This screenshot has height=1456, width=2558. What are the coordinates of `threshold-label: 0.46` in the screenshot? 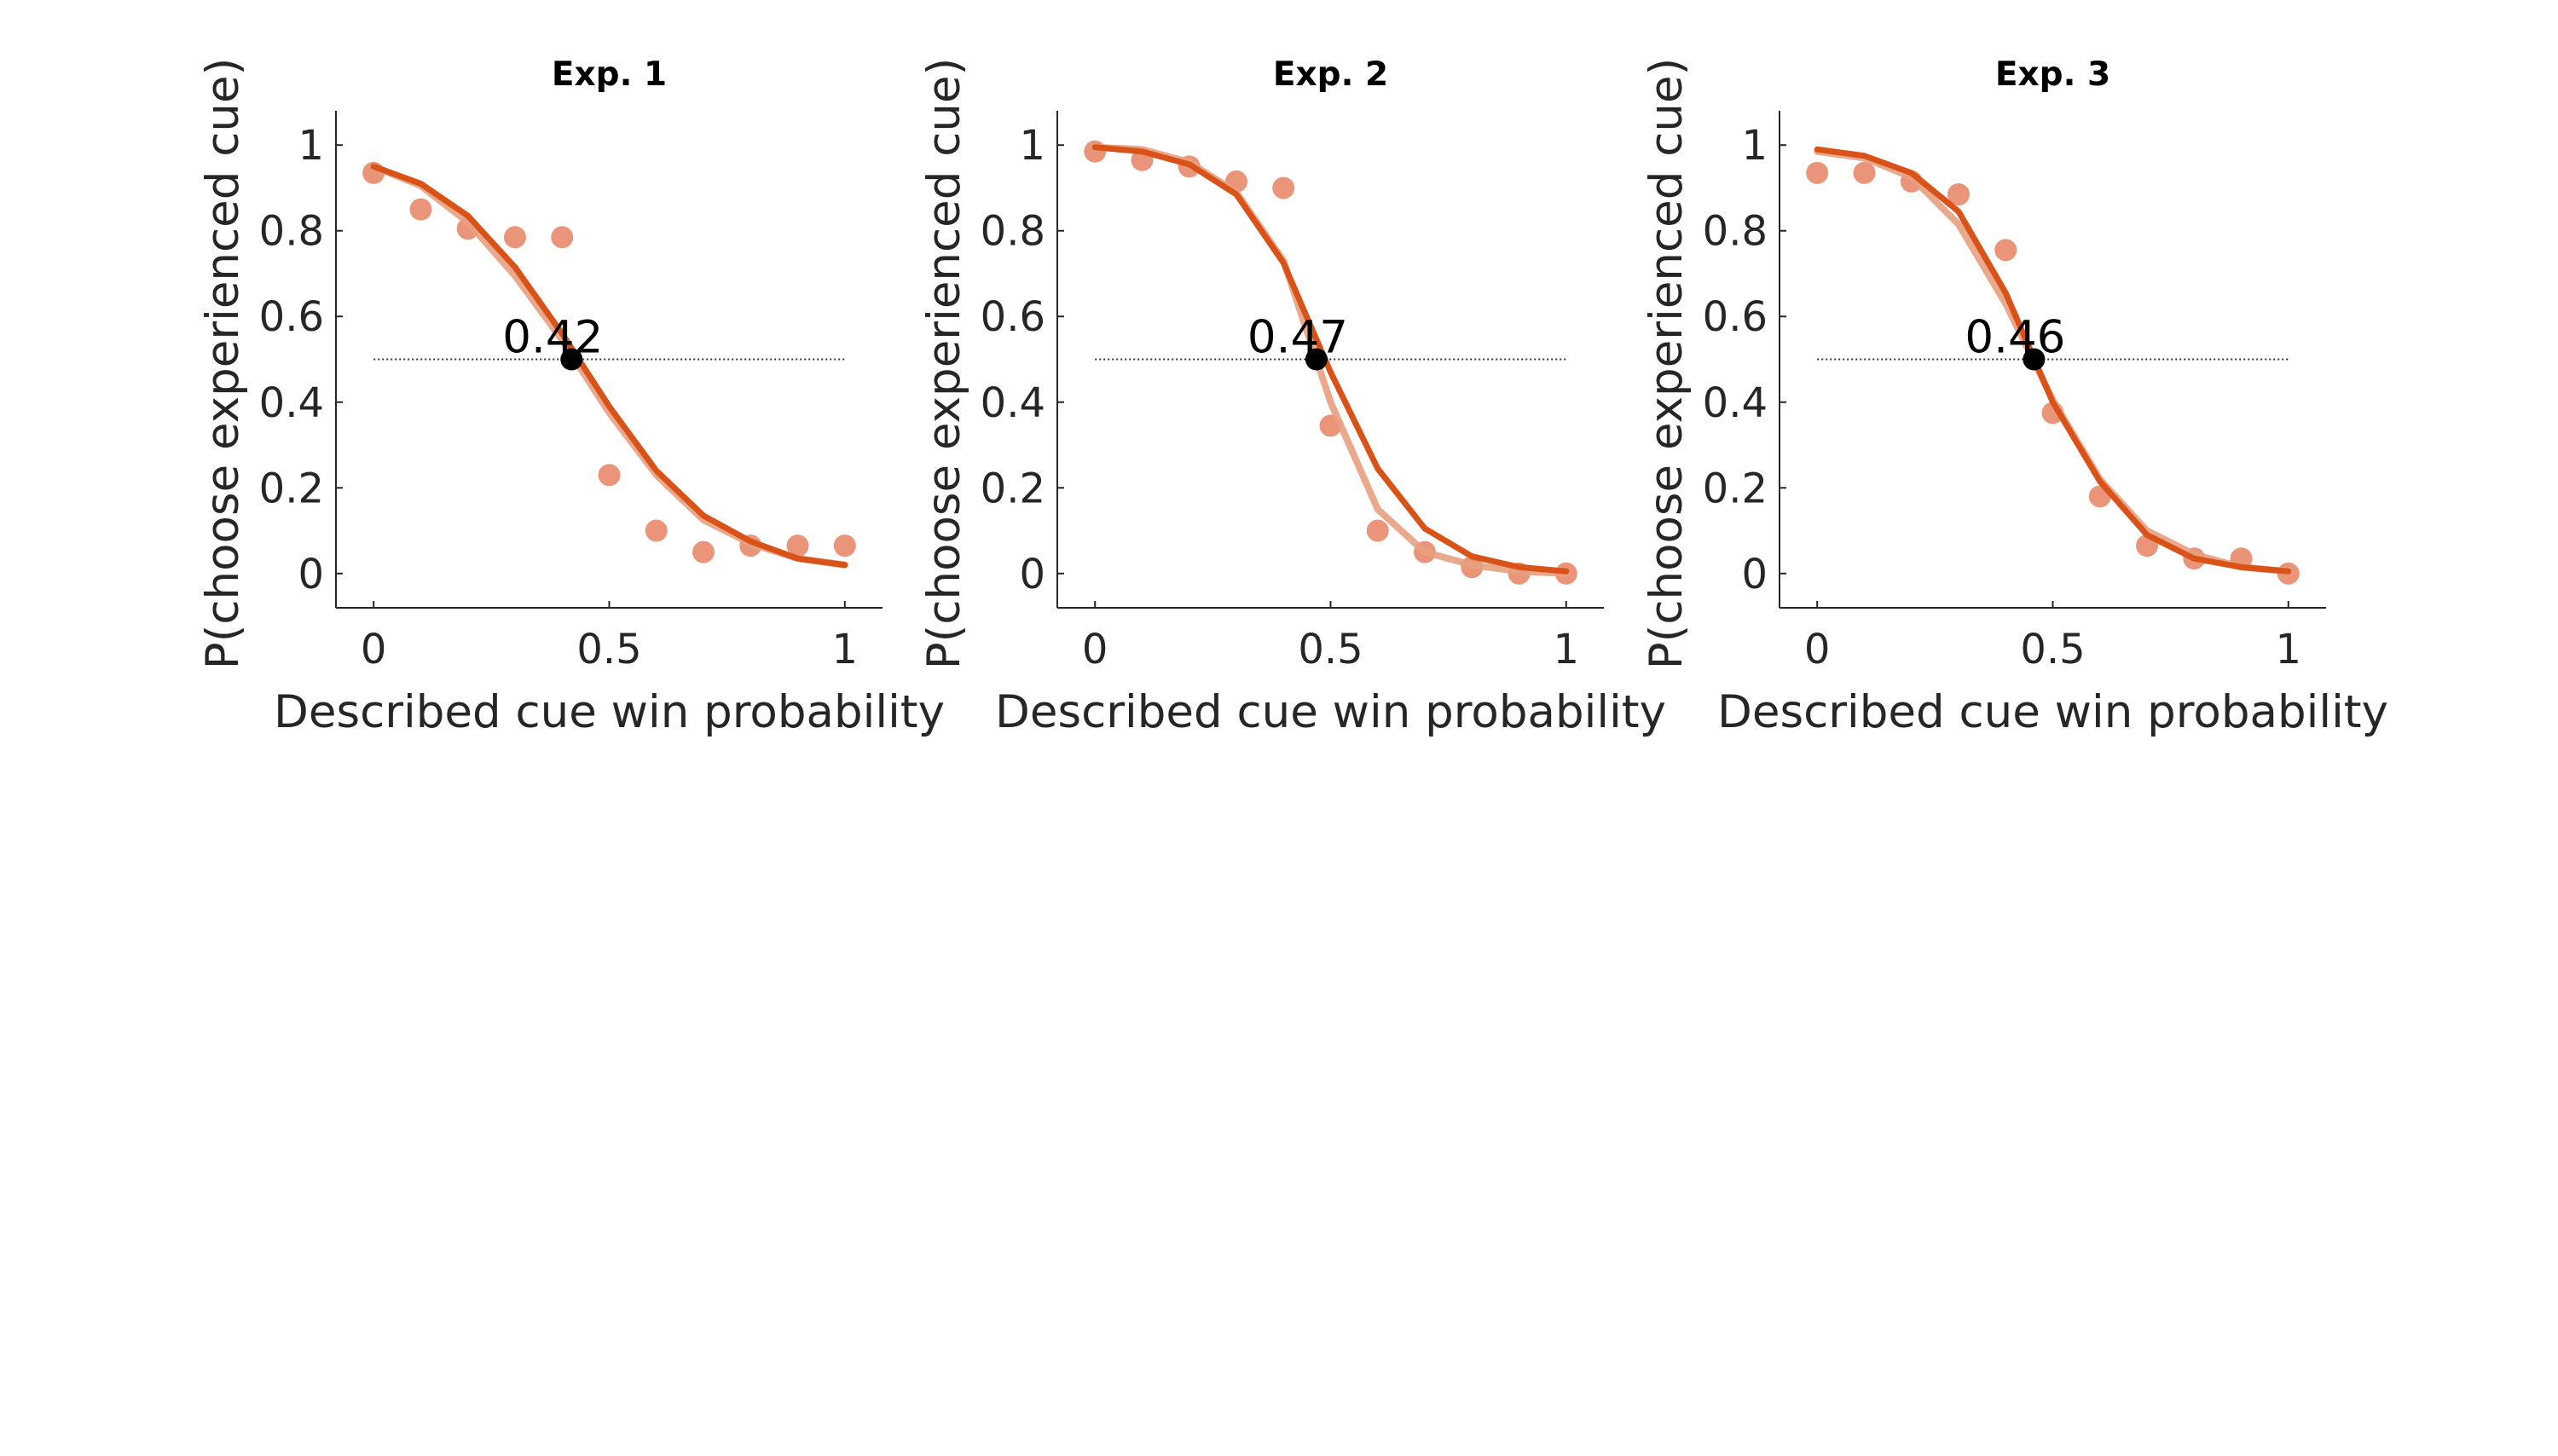 It's located at (2015, 338).